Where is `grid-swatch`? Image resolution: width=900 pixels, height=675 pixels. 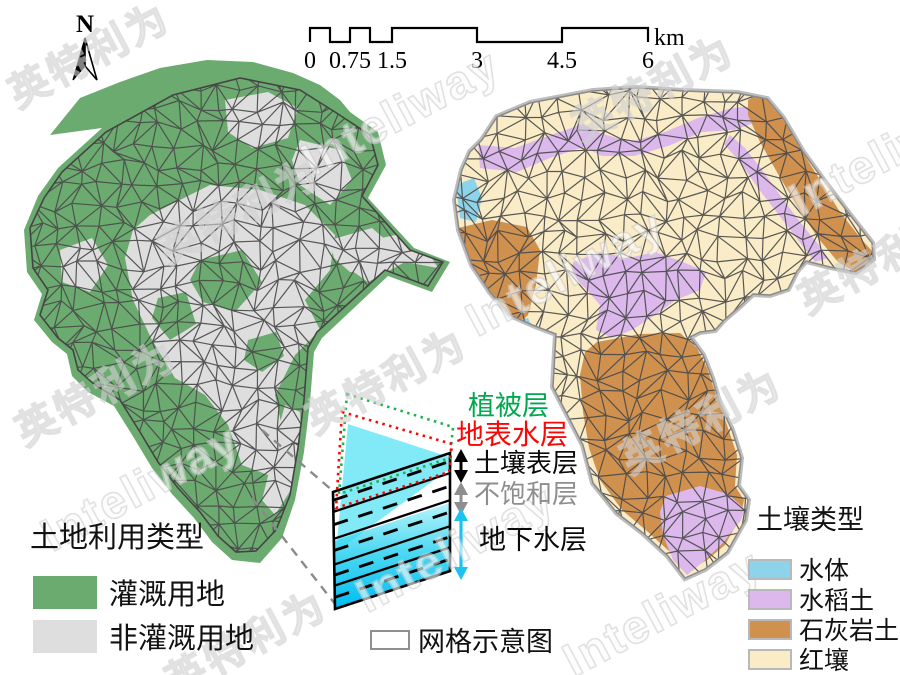 grid-swatch is located at coordinates (390, 639).